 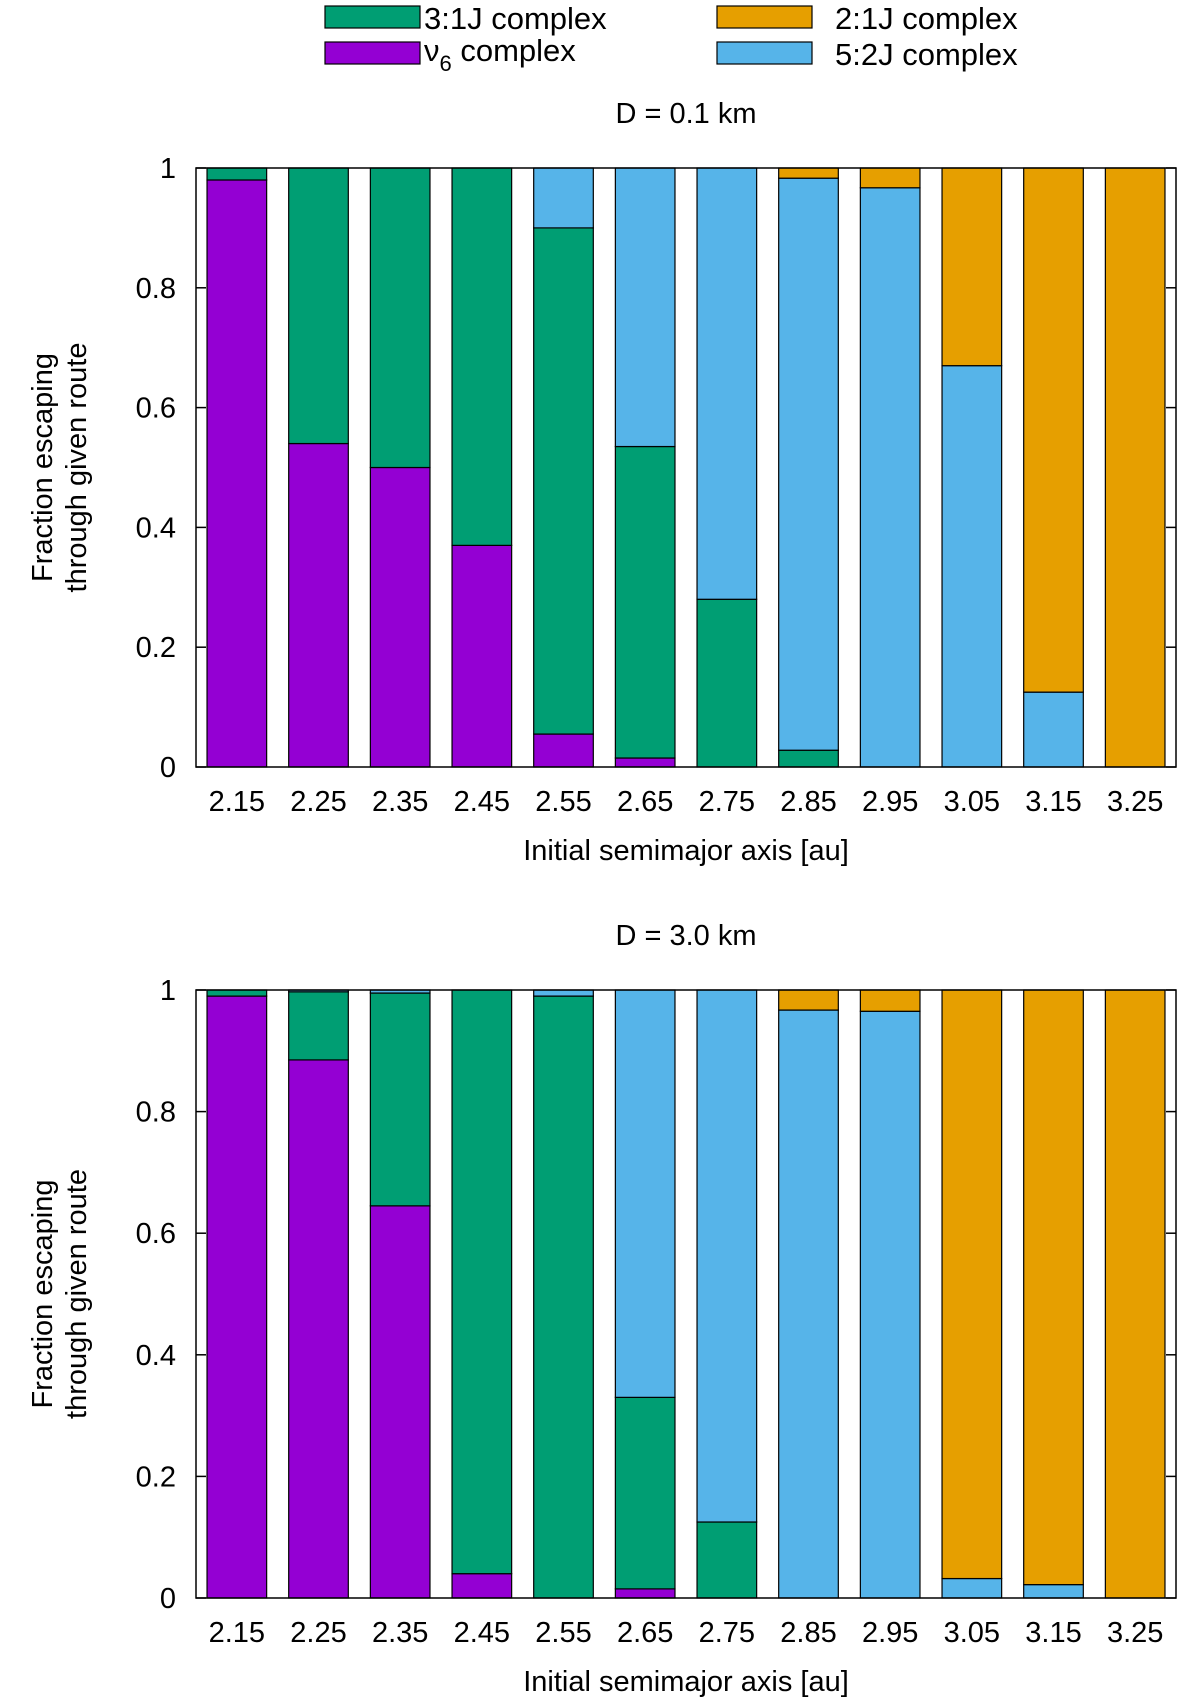 I want to click on bar-k31-2.35, so click(x=400, y=318).